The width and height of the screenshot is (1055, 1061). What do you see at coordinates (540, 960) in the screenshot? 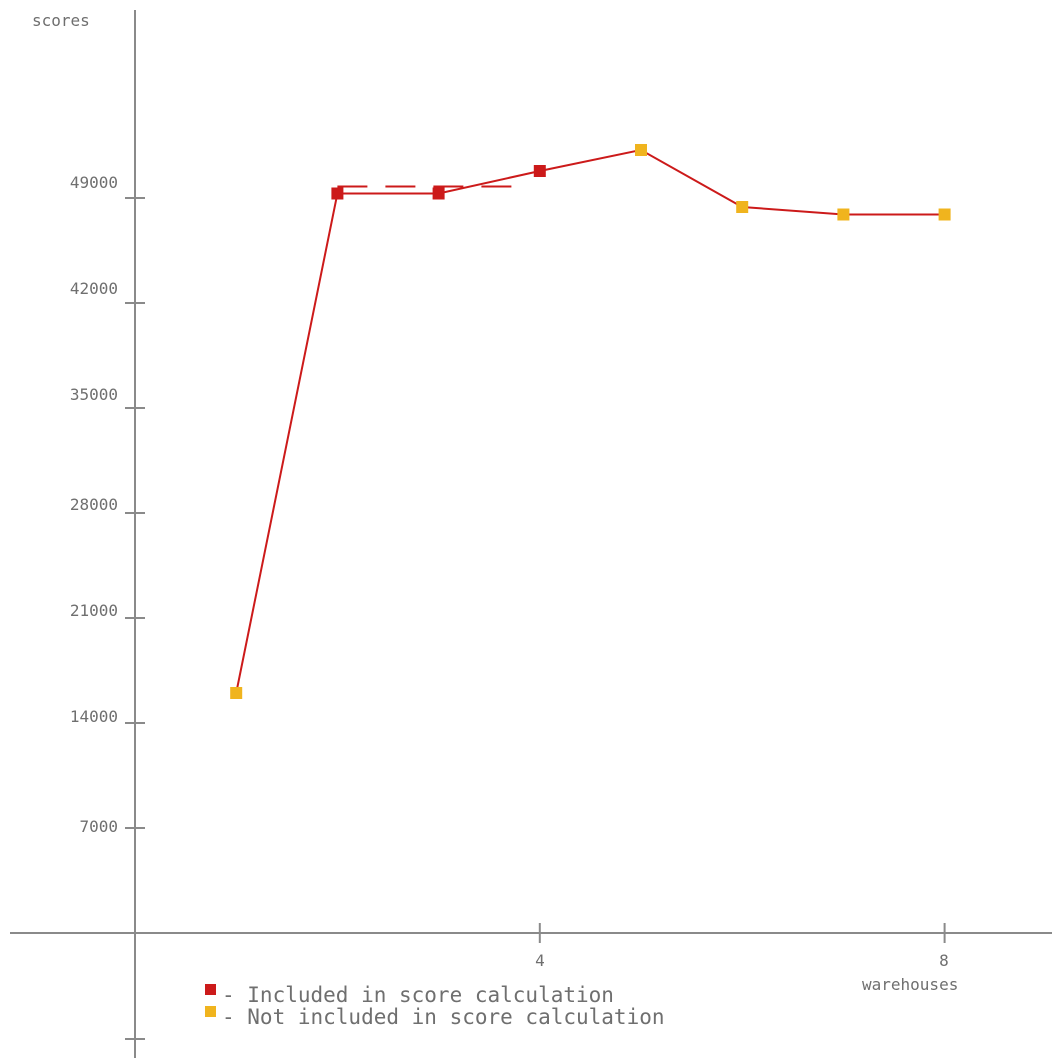
I see `x-tick-label: 4` at bounding box center [540, 960].